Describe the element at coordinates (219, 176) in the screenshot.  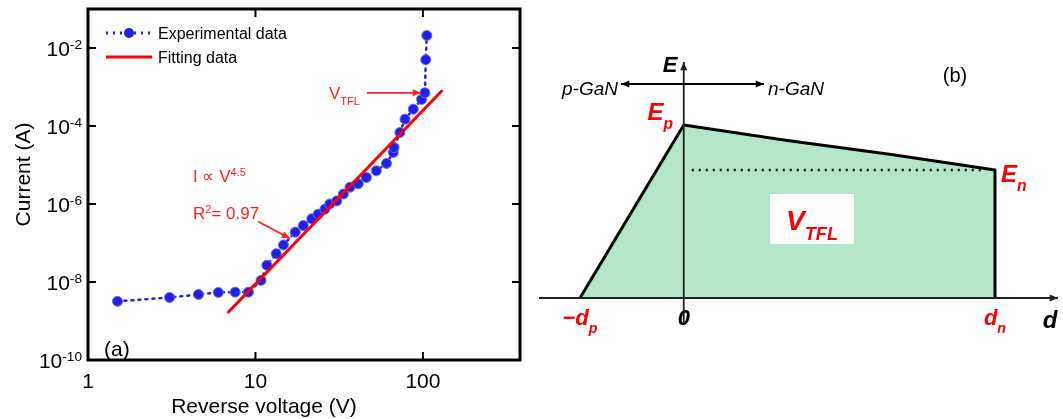
I see `annotation: I ∝ V$^{4.5}$` at that location.